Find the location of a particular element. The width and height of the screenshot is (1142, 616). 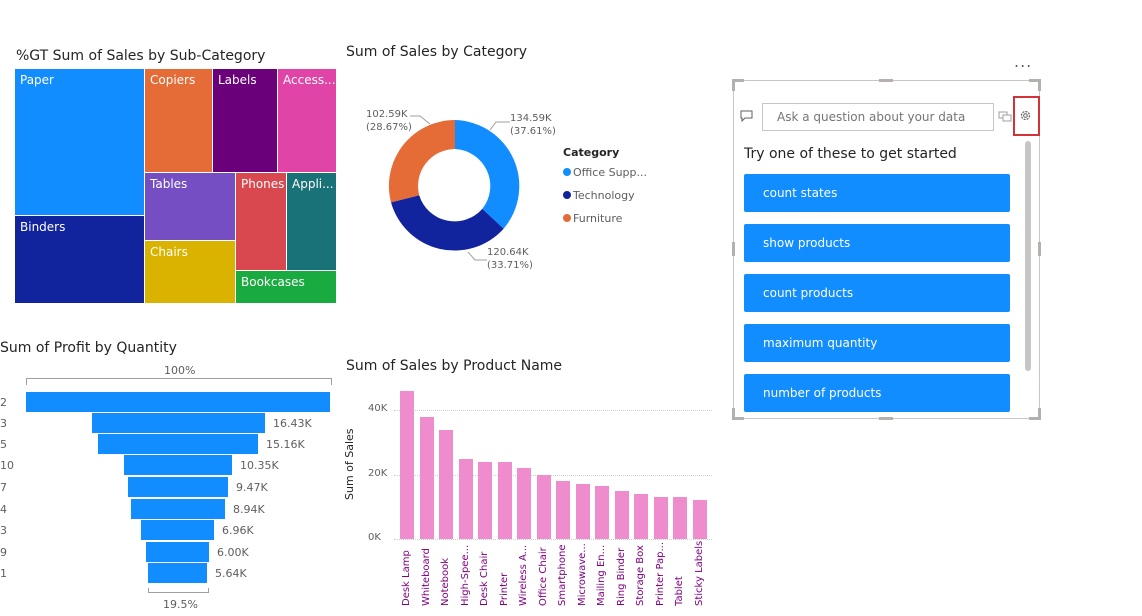

y-tick-label: 40K is located at coordinates (378, 409).